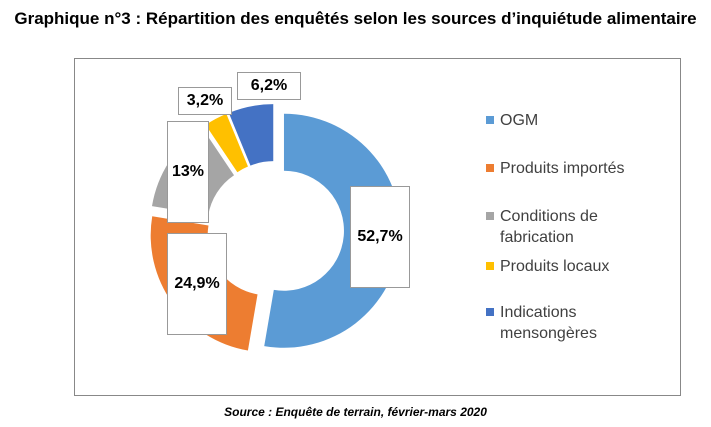  Describe the element at coordinates (197, 284) in the screenshot. I see `data-label-1: 24,9%` at that location.